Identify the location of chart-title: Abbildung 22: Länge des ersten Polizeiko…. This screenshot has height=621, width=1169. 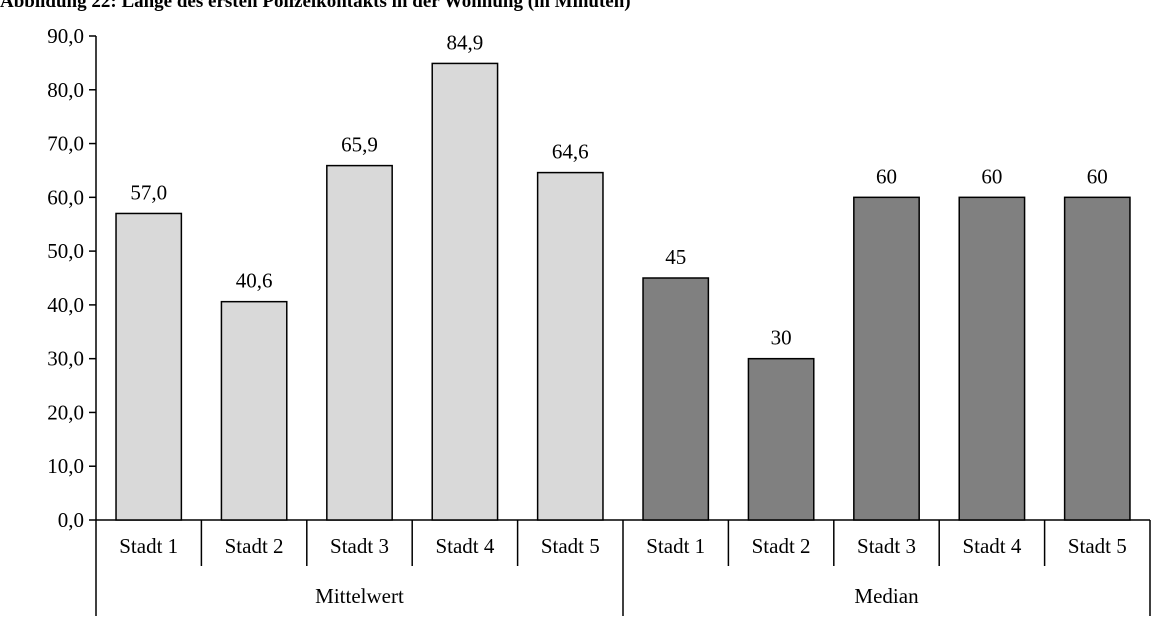
(315, 6).